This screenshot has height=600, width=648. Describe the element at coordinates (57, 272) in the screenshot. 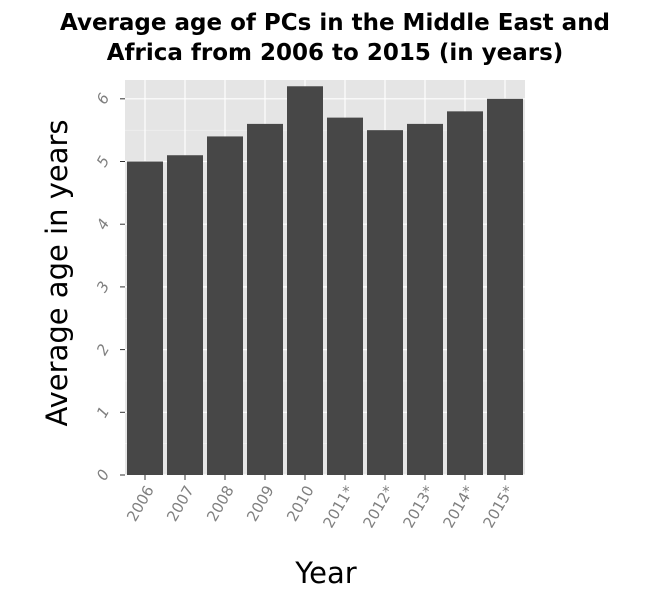

I see `y-axis-title: Average age in years` at that location.